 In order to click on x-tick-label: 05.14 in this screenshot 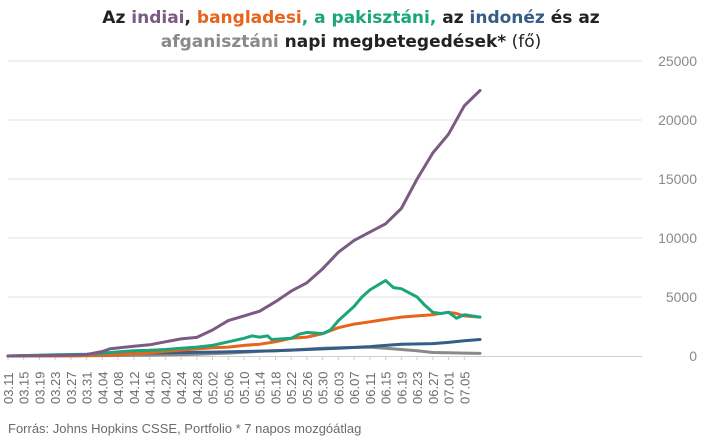, I will do `click(260, 387)`.